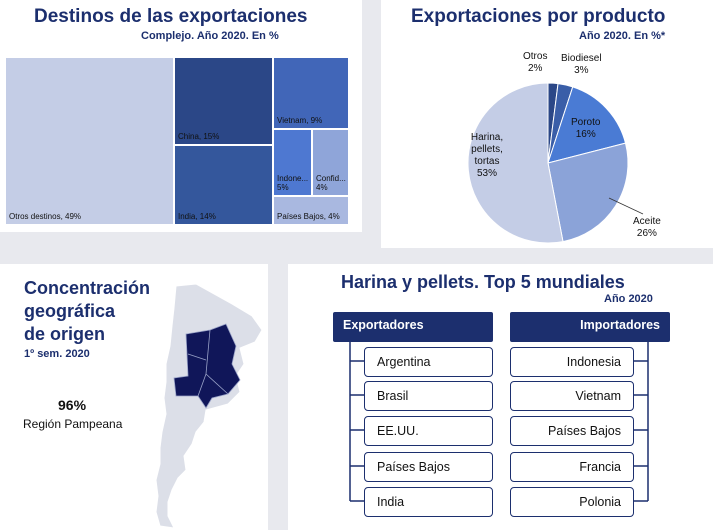 Image resolution: width=713 pixels, height=530 pixels. Describe the element at coordinates (223, 101) in the screenshot. I see `treemap-cell-china: China, 15%` at that location.